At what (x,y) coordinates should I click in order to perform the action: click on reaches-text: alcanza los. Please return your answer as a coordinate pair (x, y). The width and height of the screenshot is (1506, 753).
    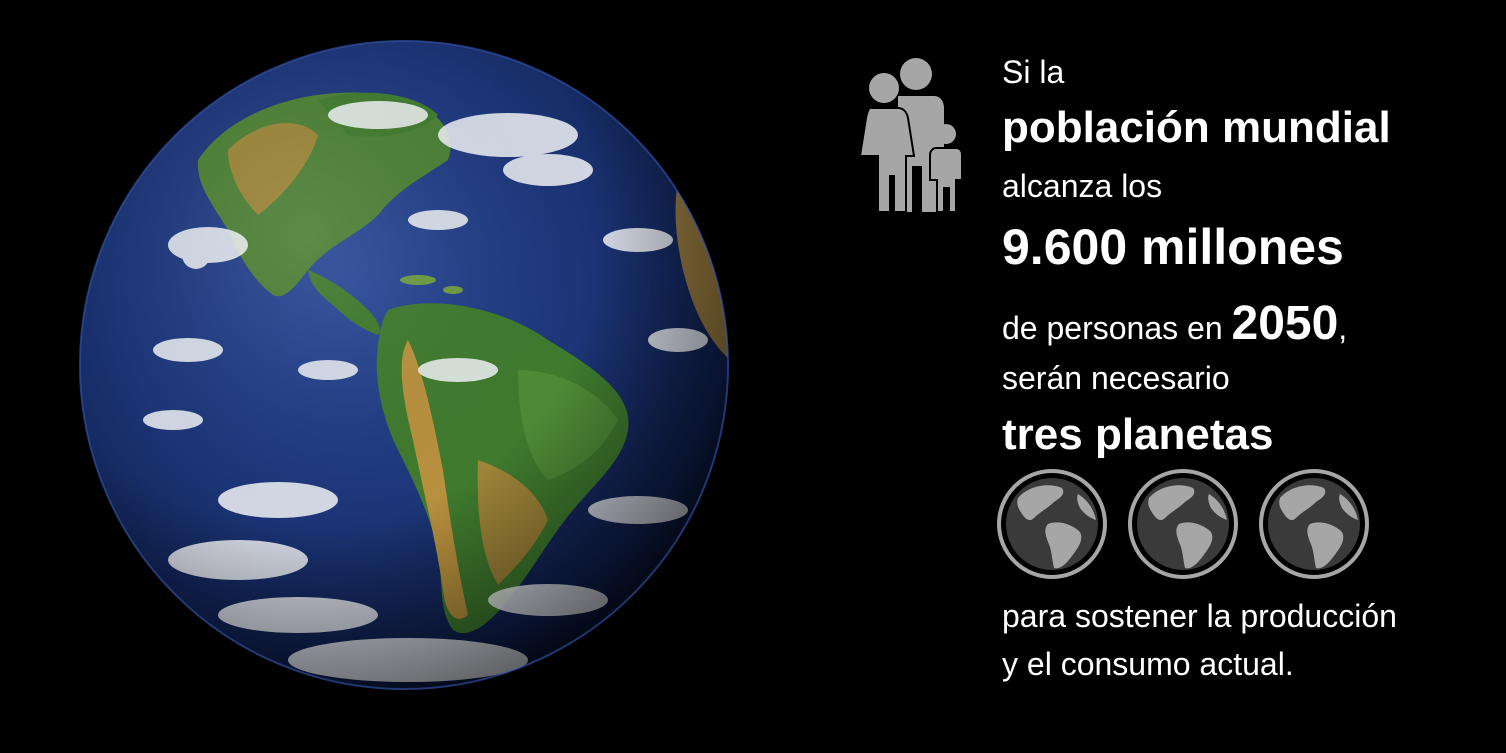
    Looking at the image, I should click on (1082, 186).